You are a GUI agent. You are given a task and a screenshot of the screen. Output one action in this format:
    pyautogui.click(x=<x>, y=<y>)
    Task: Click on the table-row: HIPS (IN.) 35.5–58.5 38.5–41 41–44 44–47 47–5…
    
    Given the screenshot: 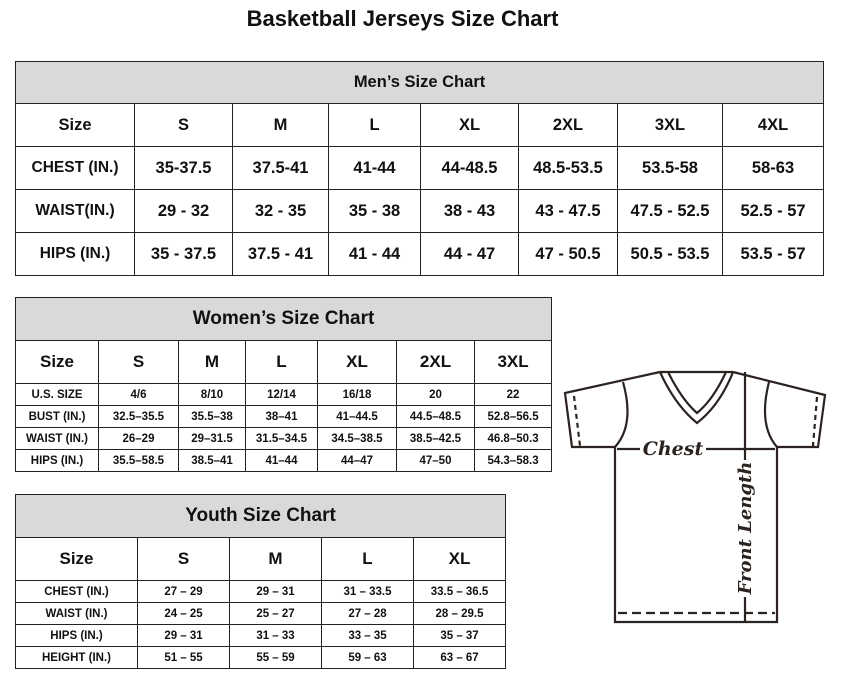 What is the action you would take?
    pyautogui.click(x=284, y=460)
    